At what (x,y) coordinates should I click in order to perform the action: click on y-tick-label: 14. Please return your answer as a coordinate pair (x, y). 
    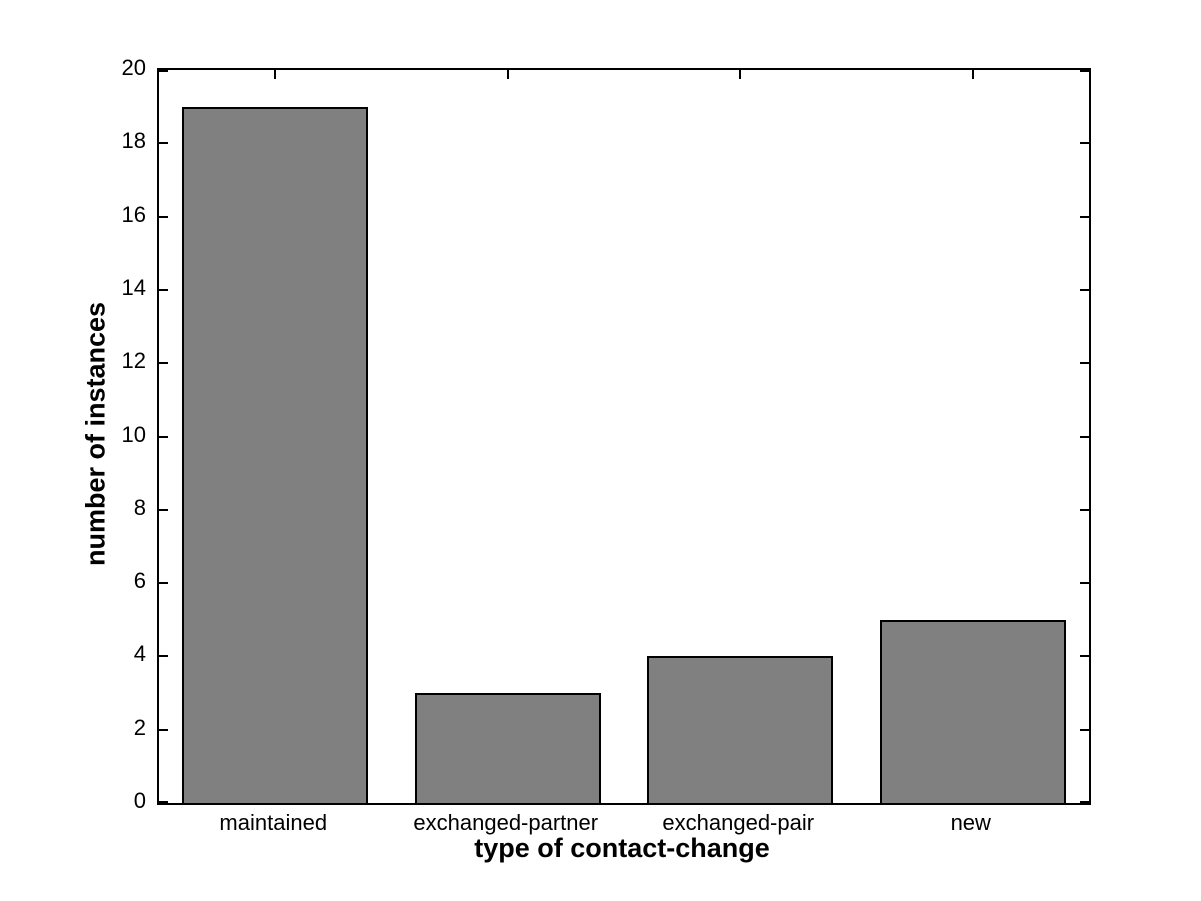
    Looking at the image, I should click on (133, 287).